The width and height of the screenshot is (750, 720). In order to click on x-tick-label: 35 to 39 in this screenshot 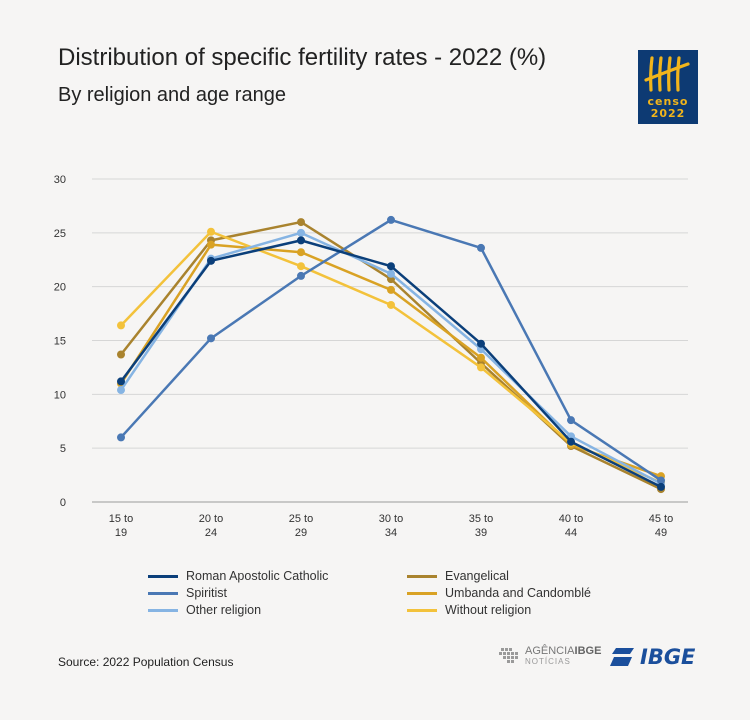, I will do `click(481, 526)`.